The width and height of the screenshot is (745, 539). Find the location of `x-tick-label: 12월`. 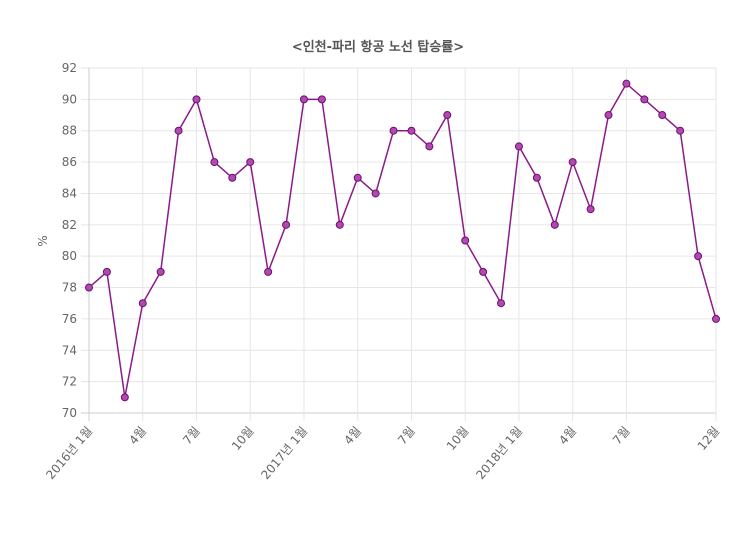

x-tick-label: 12월 is located at coordinates (709, 438).